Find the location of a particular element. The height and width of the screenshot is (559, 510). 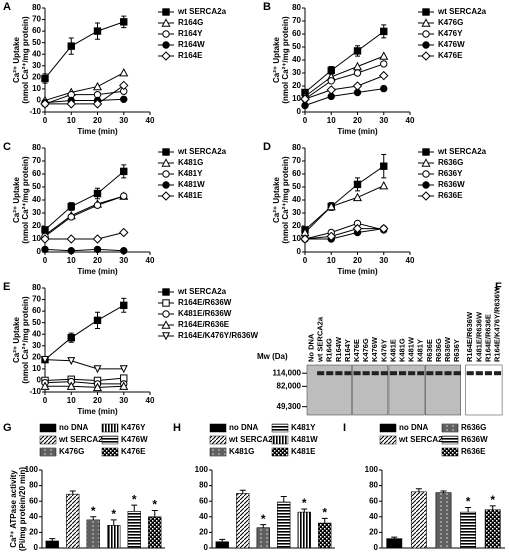

legend-label: K476G is located at coordinates (450, 22).